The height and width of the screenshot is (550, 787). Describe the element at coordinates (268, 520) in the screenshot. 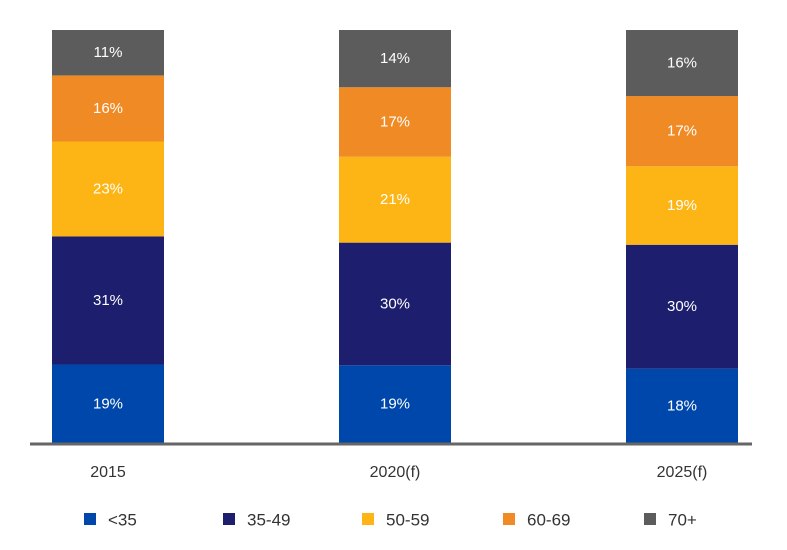

I see `legend-label-s1: 35-49` at that location.